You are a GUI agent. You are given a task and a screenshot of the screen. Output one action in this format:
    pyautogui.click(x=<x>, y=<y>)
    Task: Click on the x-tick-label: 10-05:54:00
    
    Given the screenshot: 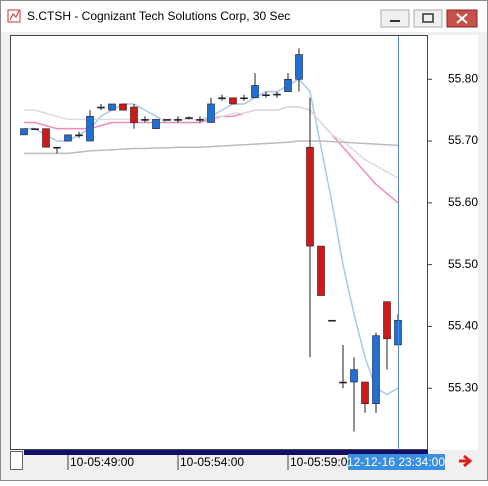 What is the action you would take?
    pyautogui.click(x=212, y=462)
    